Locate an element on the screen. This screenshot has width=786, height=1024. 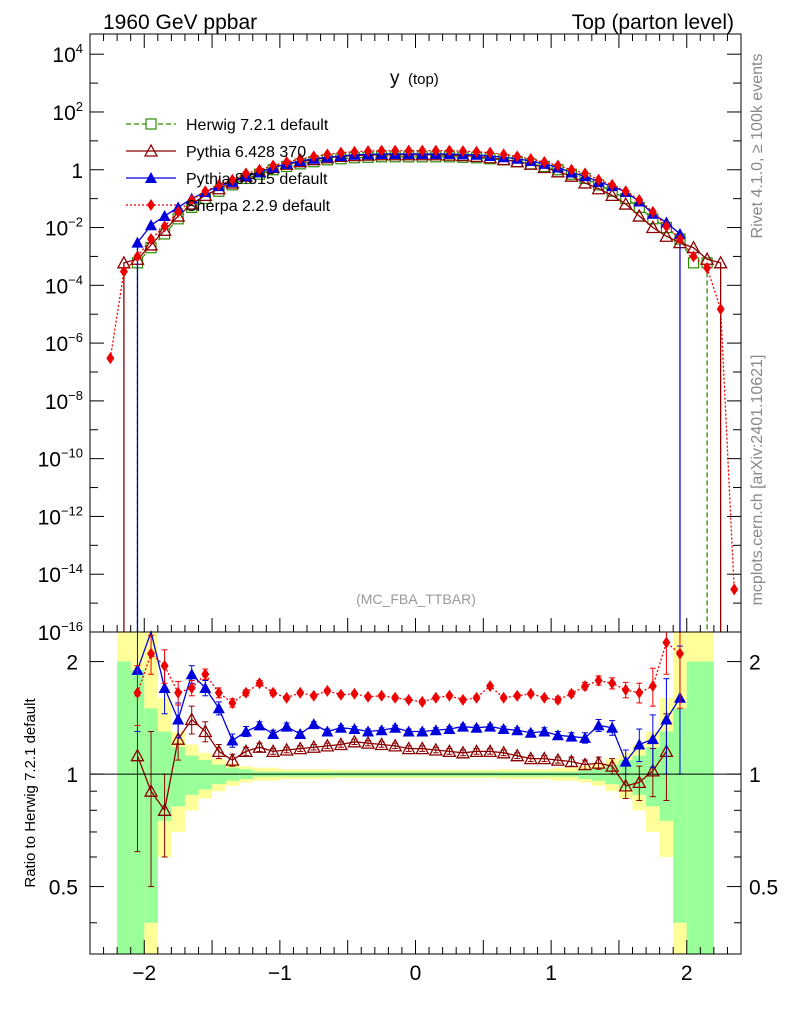
y-tick-exp: −14 is located at coordinates (72, 568).